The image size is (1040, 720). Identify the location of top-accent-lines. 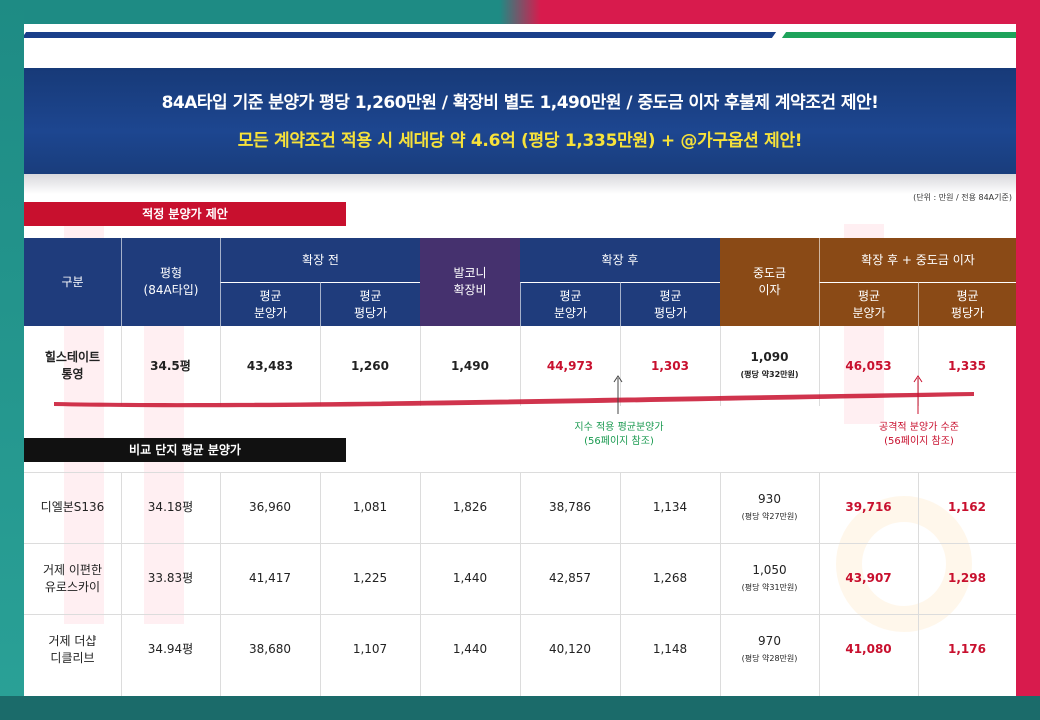
(520, 36).